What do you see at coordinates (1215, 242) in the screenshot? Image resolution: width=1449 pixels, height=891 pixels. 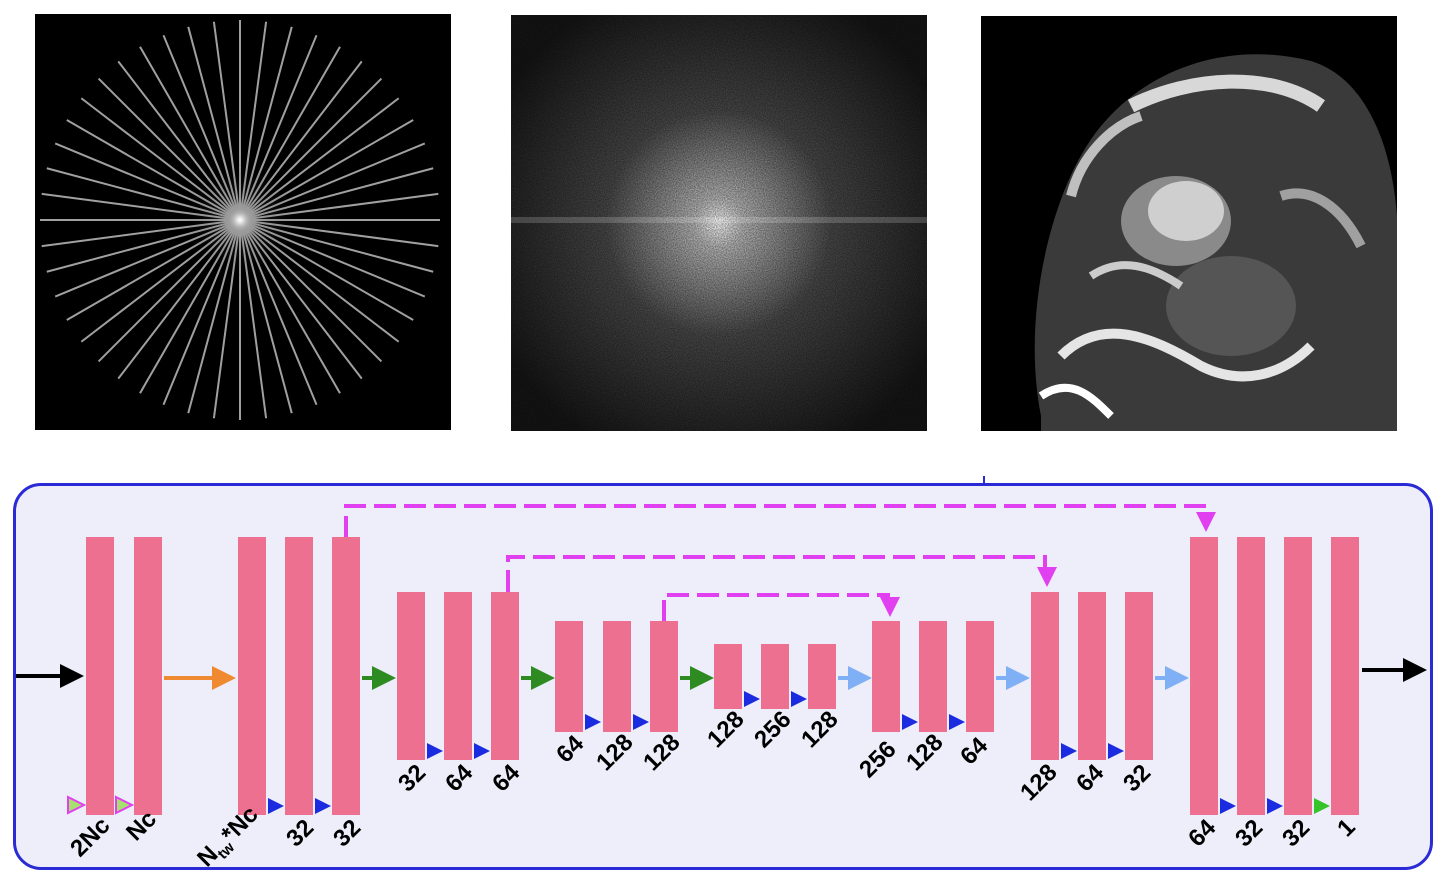 I see `cardiac-anatomy-graphic` at bounding box center [1215, 242].